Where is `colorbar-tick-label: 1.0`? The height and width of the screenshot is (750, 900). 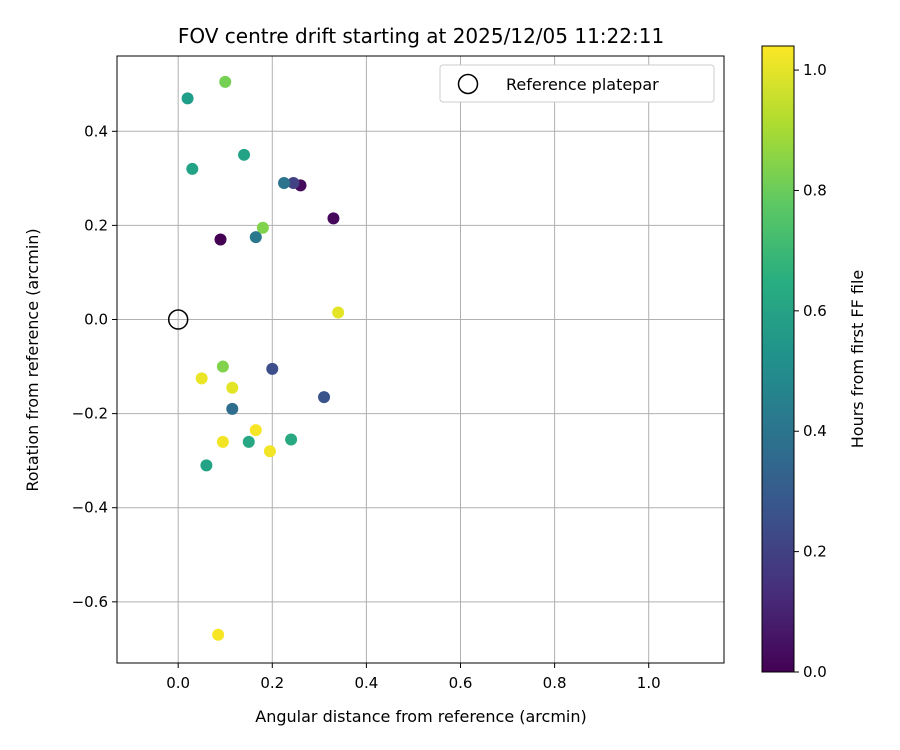 colorbar-tick-label: 1.0 is located at coordinates (815, 70).